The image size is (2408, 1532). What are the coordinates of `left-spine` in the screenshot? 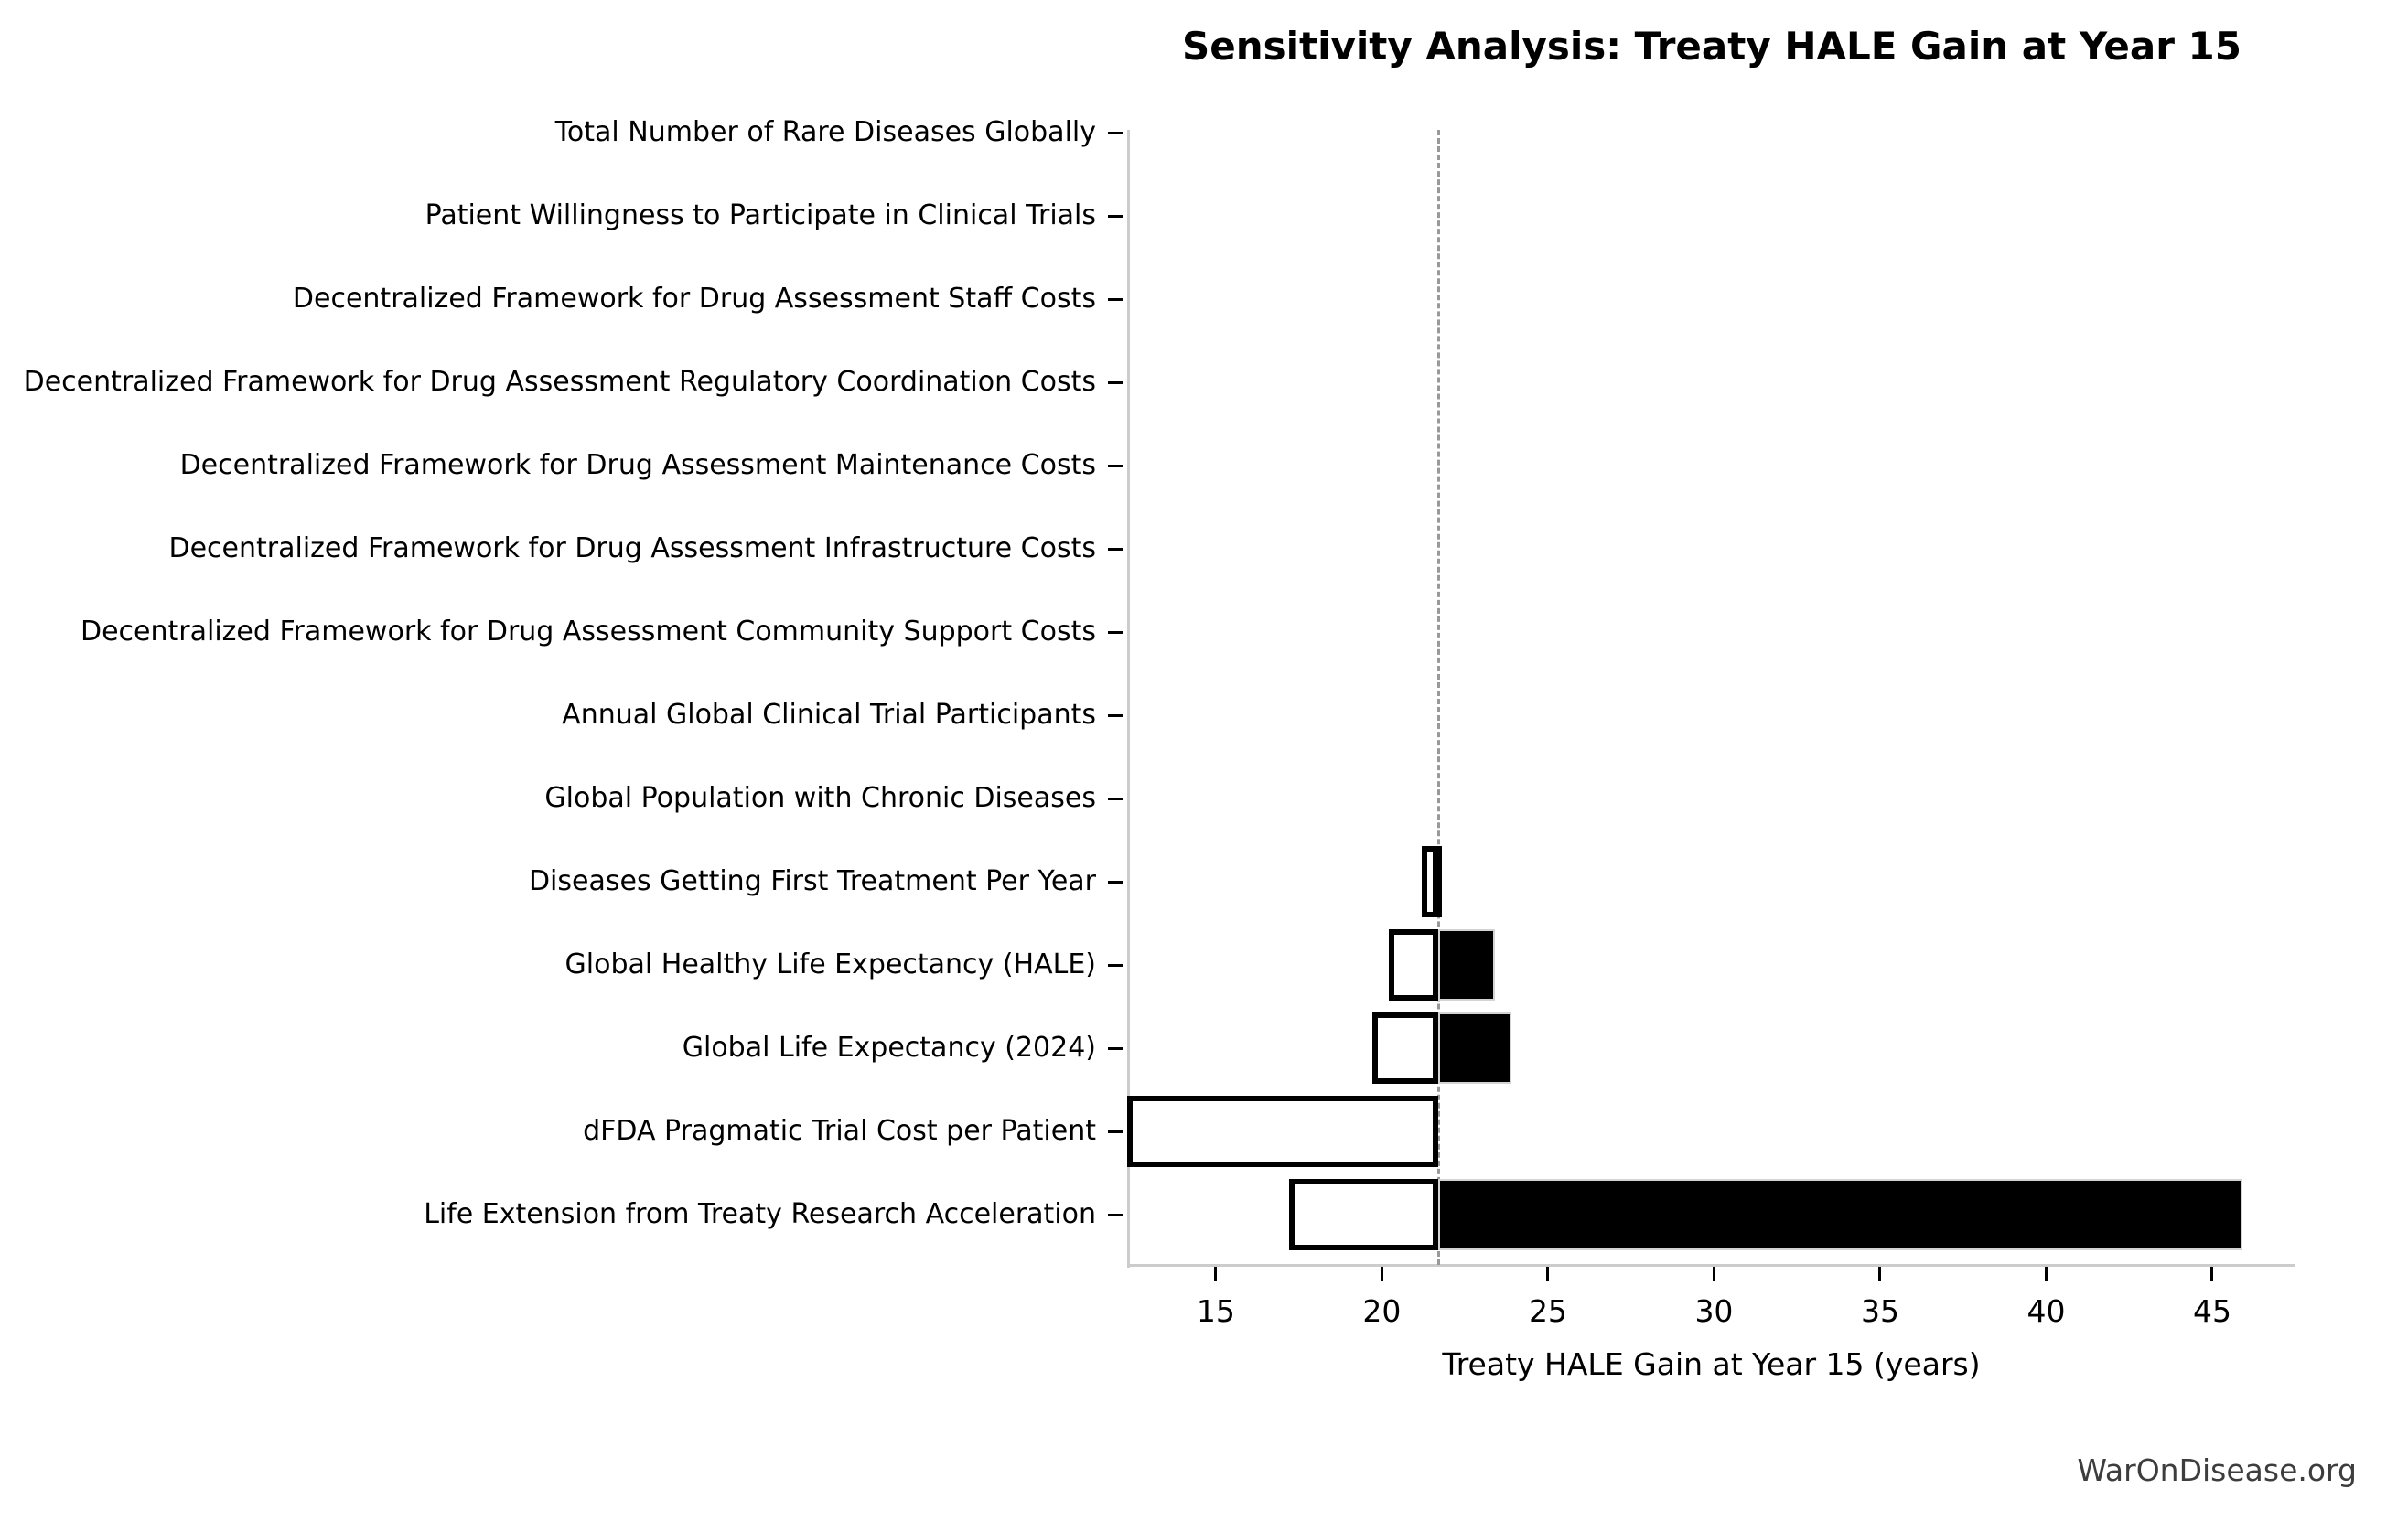 It's located at (1128, 699).